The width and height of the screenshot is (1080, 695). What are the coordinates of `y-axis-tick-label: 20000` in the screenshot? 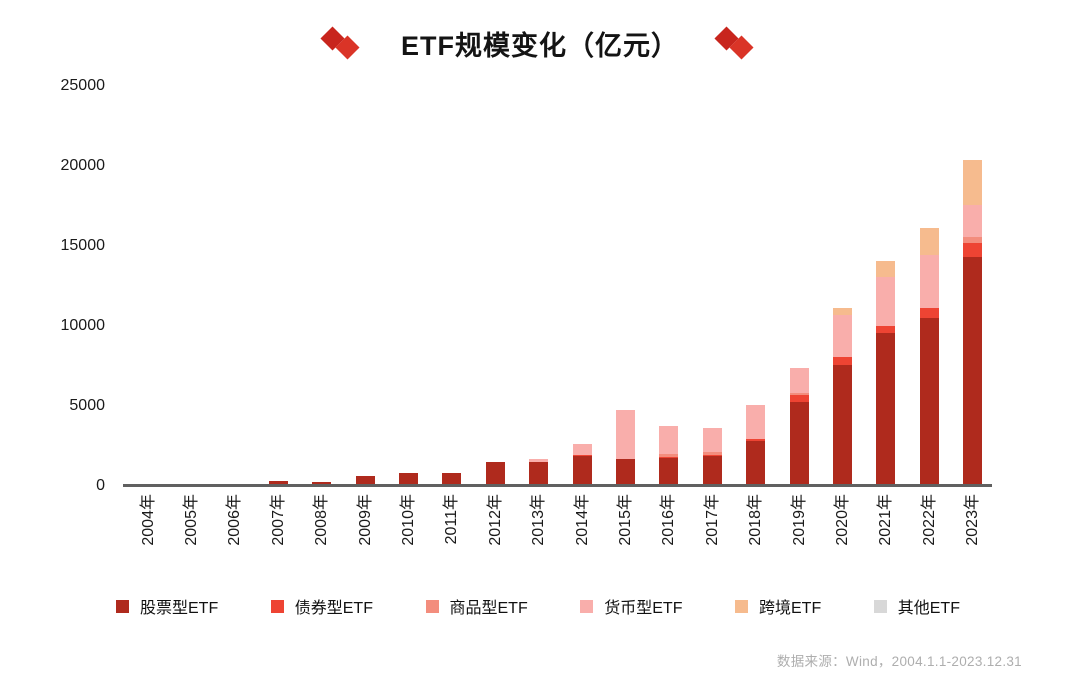 It's located at (83, 165).